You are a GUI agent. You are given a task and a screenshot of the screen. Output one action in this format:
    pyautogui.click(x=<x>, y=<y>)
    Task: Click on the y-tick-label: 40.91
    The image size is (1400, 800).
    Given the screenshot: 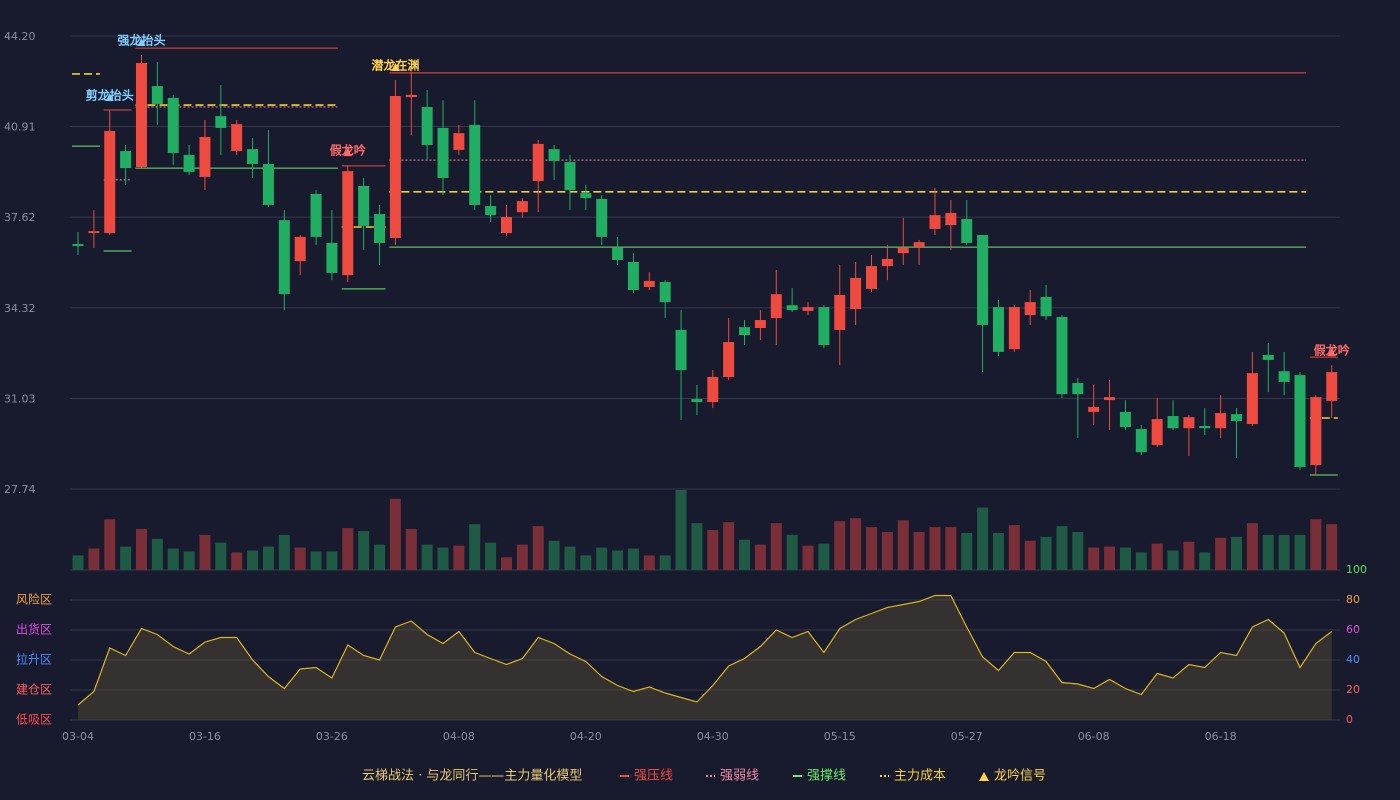 What is the action you would take?
    pyautogui.click(x=20, y=127)
    